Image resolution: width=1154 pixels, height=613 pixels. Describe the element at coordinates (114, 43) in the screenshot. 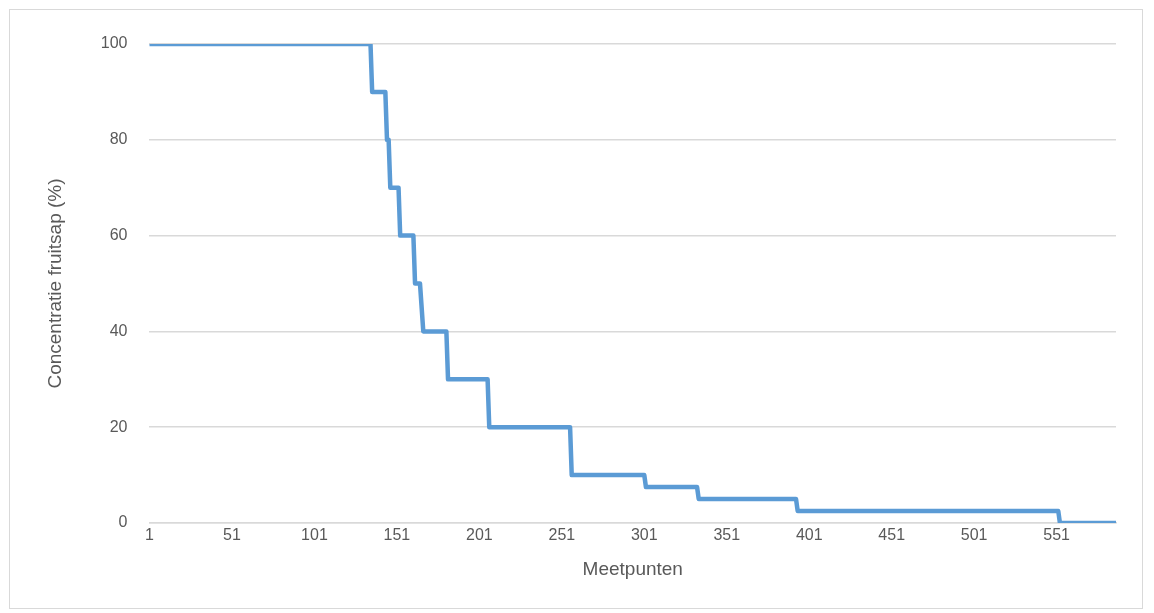

I see `y-tick-label: 100` at that location.